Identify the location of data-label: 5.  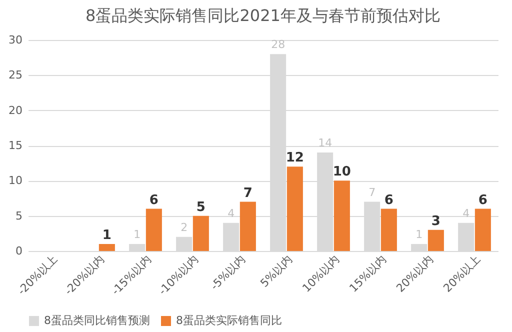
(201, 207).